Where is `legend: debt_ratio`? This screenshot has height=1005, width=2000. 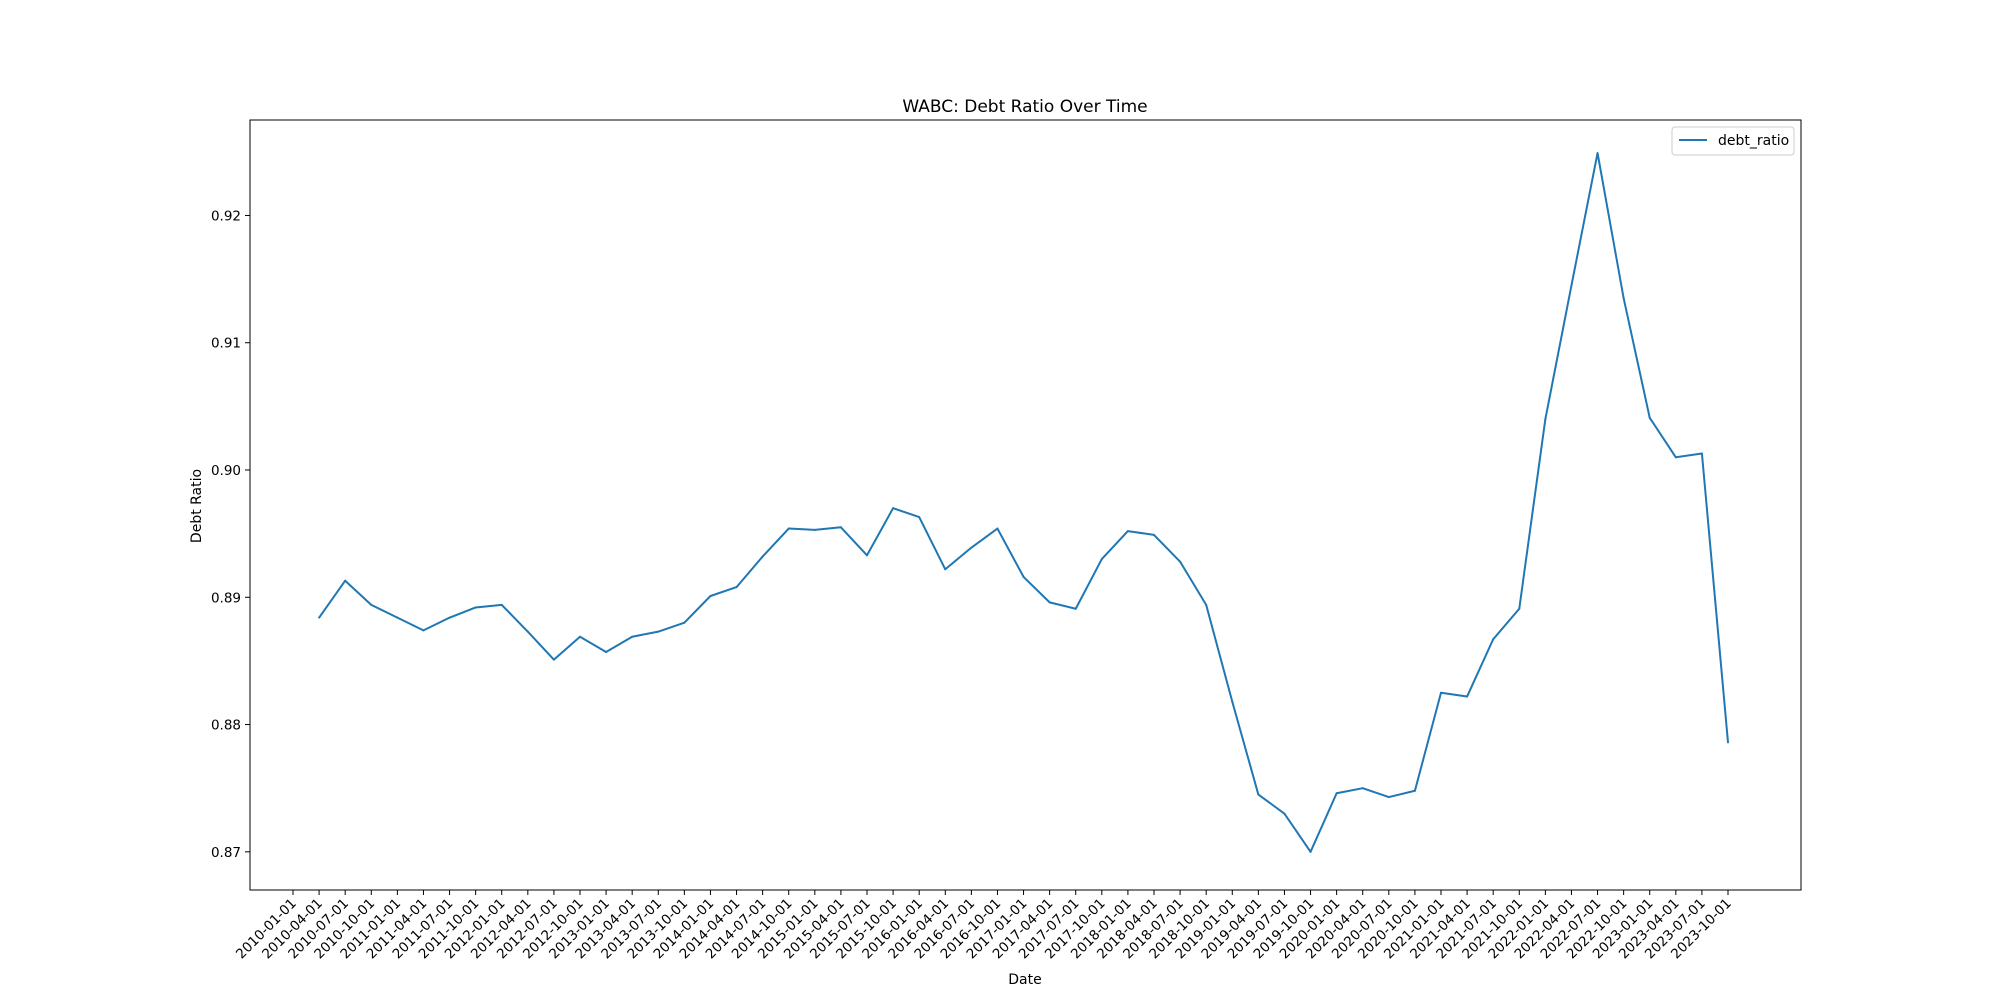
legend: debt_ratio is located at coordinates (1733, 141).